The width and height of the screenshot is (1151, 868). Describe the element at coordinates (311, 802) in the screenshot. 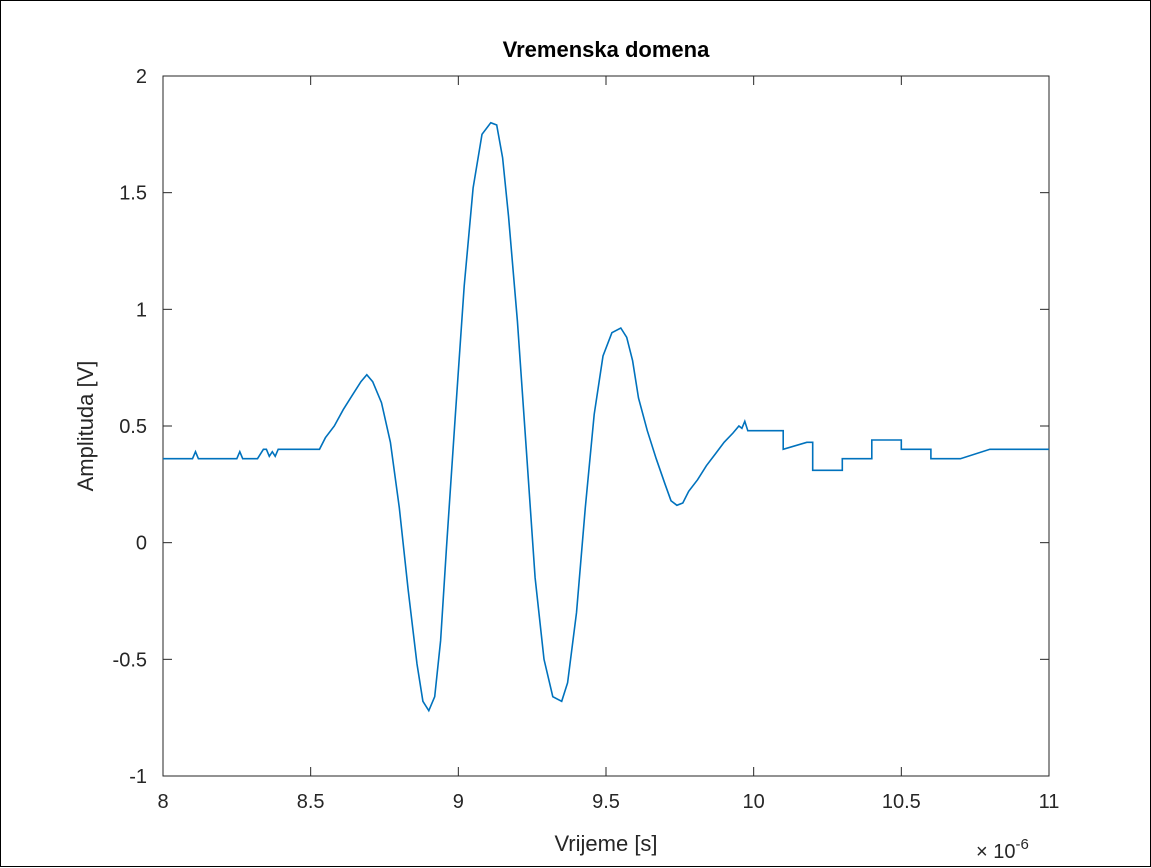

I see `x-tick-label: 8.5` at that location.